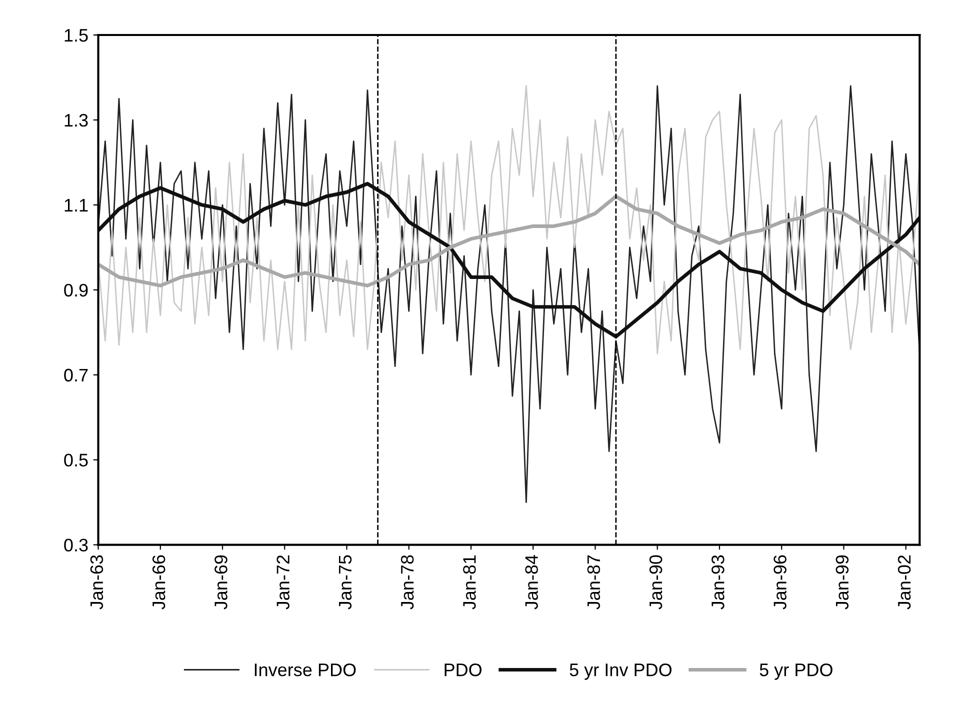 The width and height of the screenshot is (954, 714). What do you see at coordinates (593, 582) in the screenshot?
I see `x-tick-label: Jan-87` at bounding box center [593, 582].